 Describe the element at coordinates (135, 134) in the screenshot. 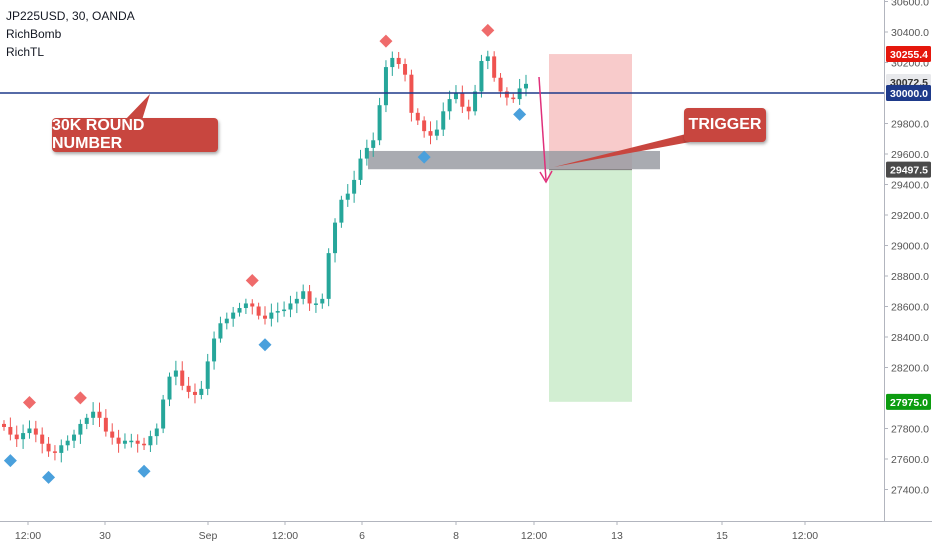

I see `round-number-callout: 30K ROUND NUMBER` at that location.